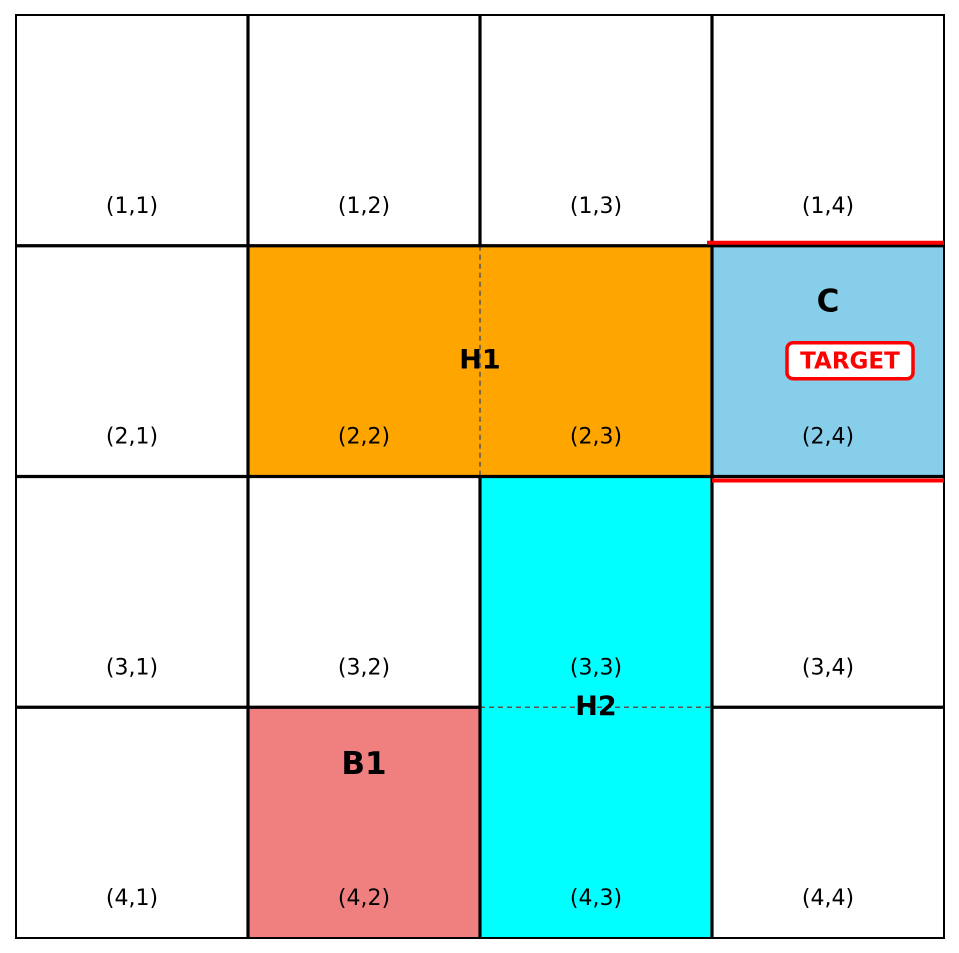 The height and width of the screenshot is (953, 959). Describe the element at coordinates (828, 898) in the screenshot. I see `cell-label-4-4: (4,4)` at that location.